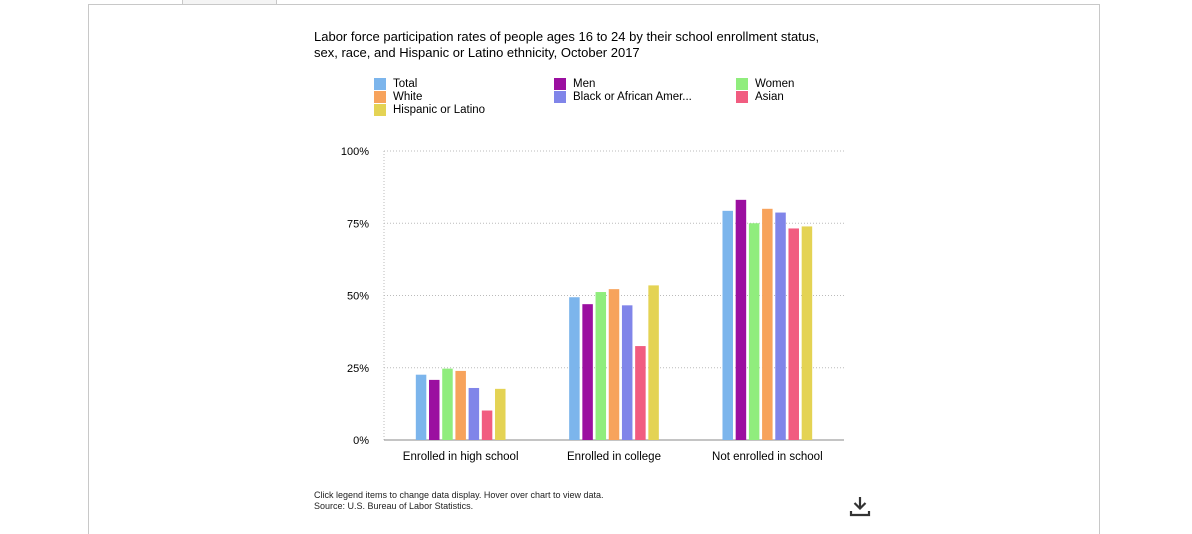 This screenshot has width=1192, height=534. What do you see at coordinates (767, 324) in the screenshot?
I see `bar-not-enrolled-in-school-white` at bounding box center [767, 324].